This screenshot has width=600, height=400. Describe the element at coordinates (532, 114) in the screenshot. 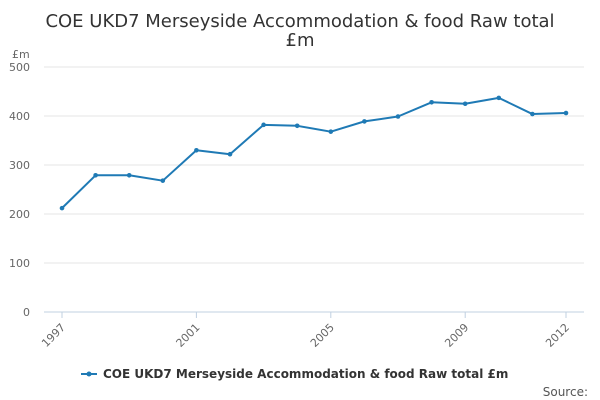

I see `data-point-2011` at that location.